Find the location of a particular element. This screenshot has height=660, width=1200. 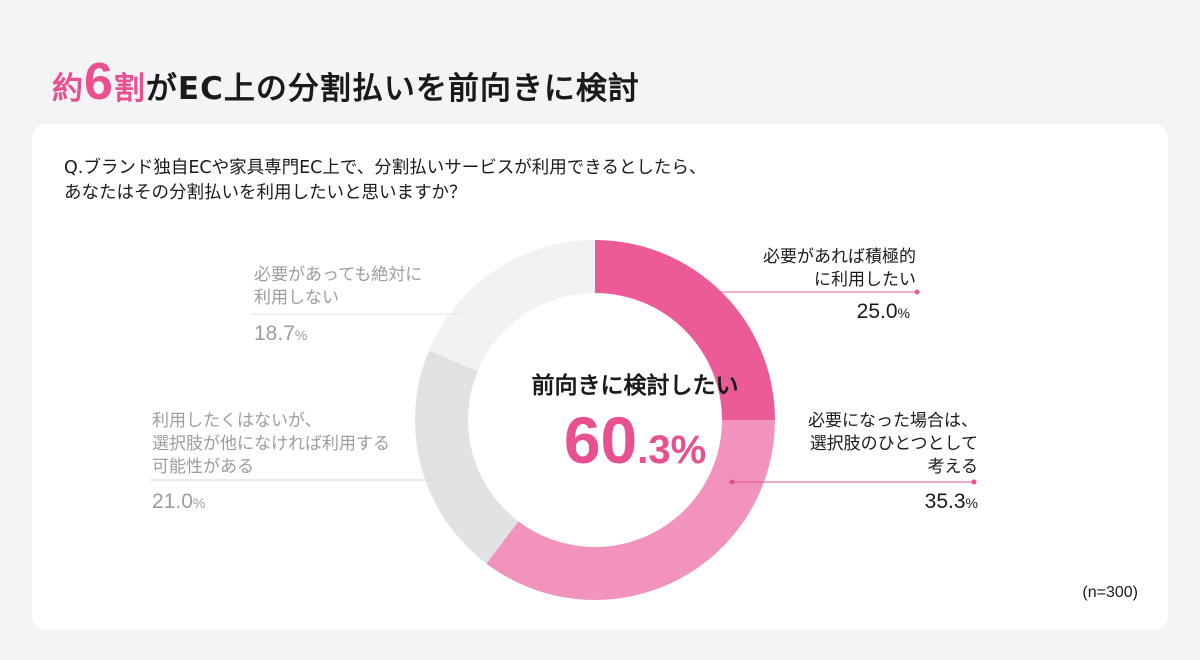

center-value: 60.3% is located at coordinates (635, 440).